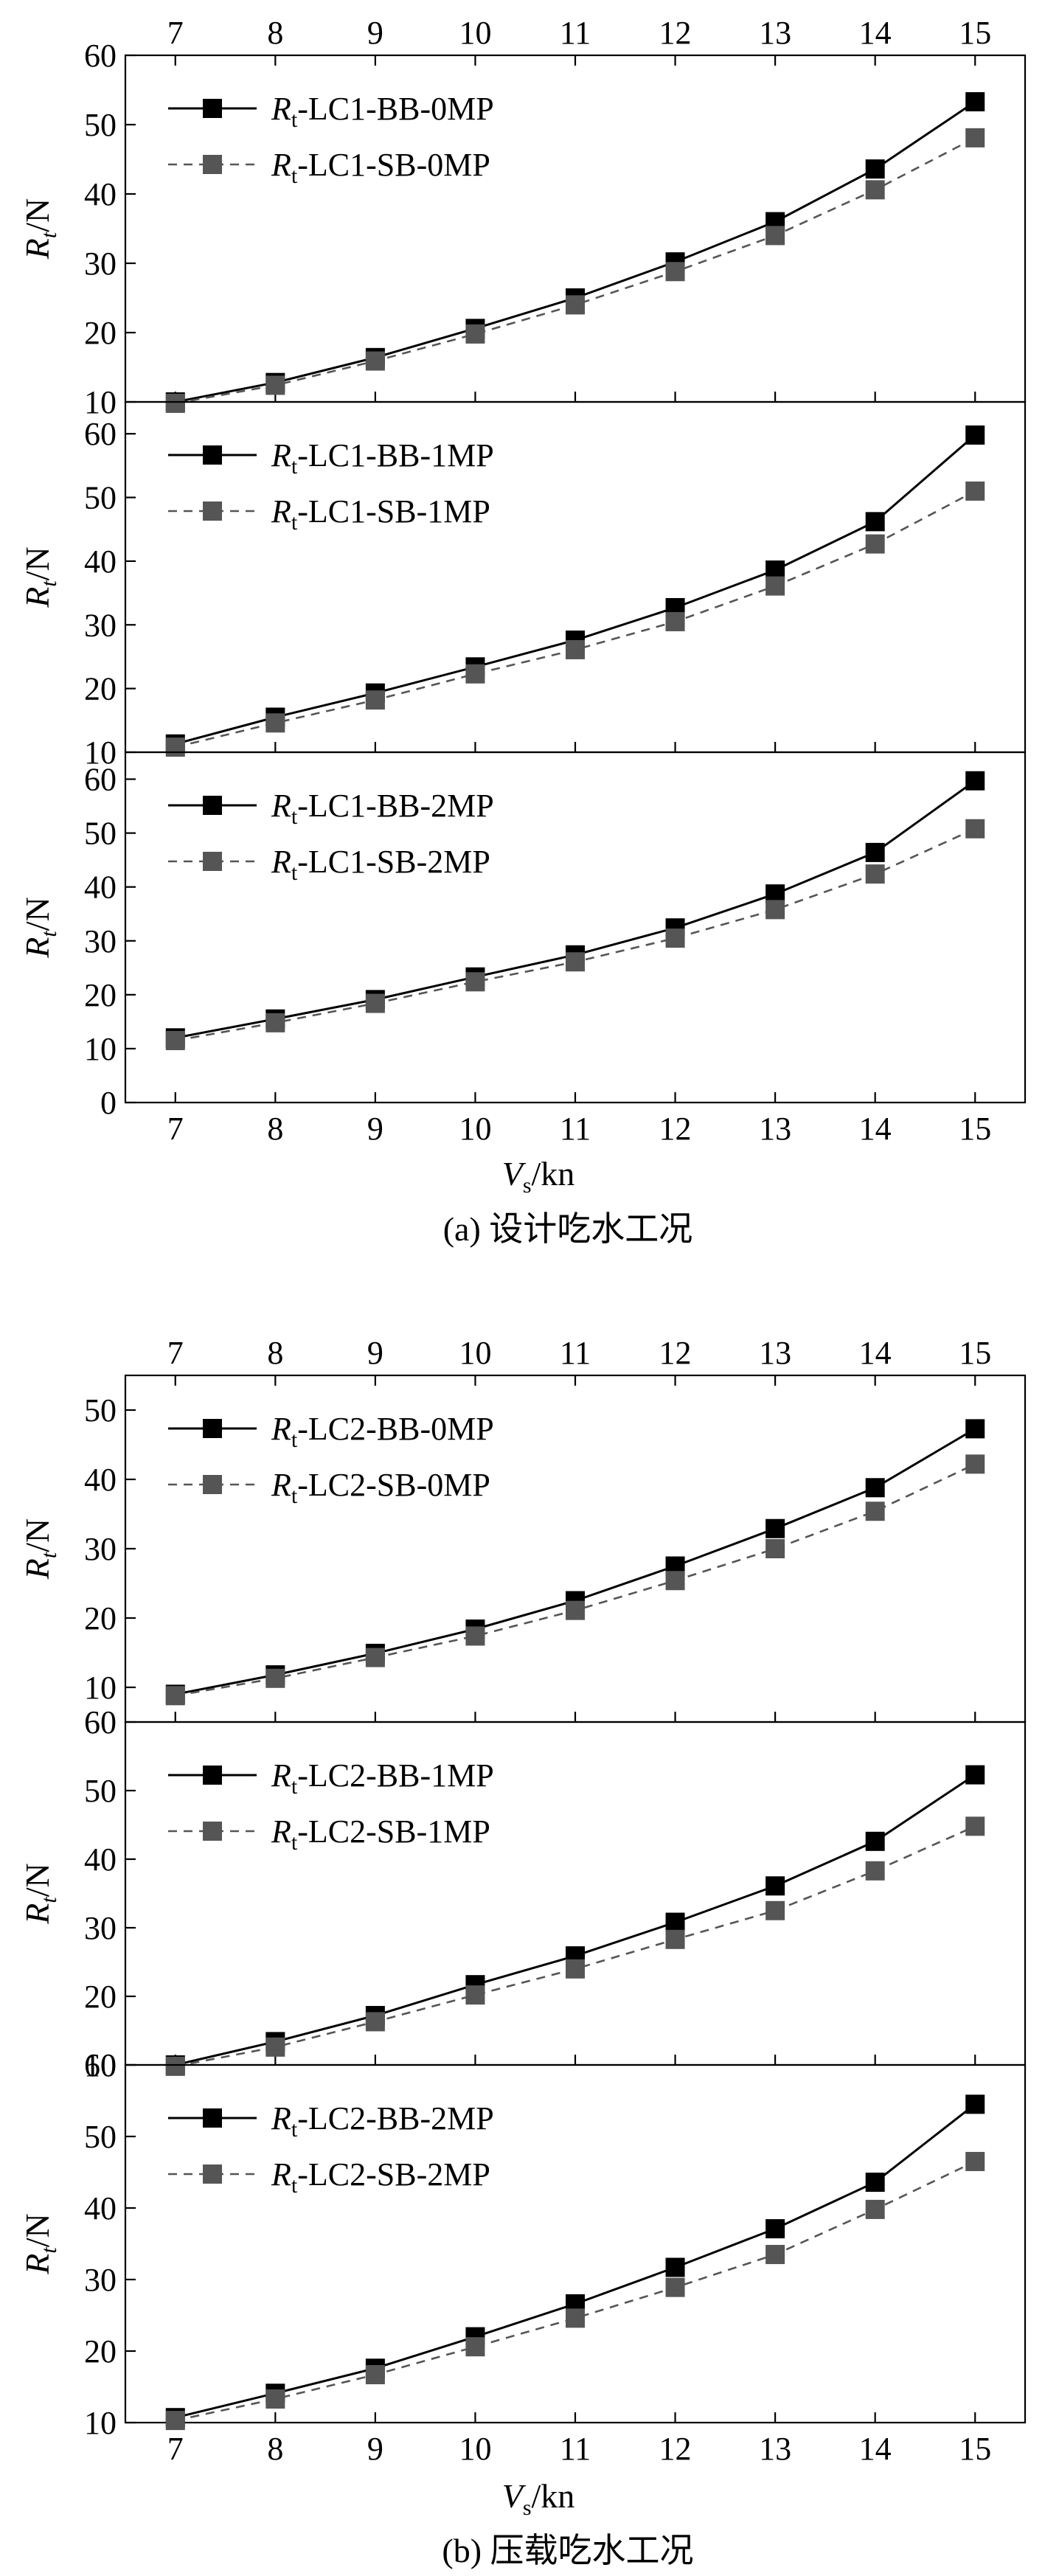 The image size is (1045, 2576). What do you see at coordinates (375, 1129) in the screenshot?
I see `x-tick-label-a3: 9` at bounding box center [375, 1129].